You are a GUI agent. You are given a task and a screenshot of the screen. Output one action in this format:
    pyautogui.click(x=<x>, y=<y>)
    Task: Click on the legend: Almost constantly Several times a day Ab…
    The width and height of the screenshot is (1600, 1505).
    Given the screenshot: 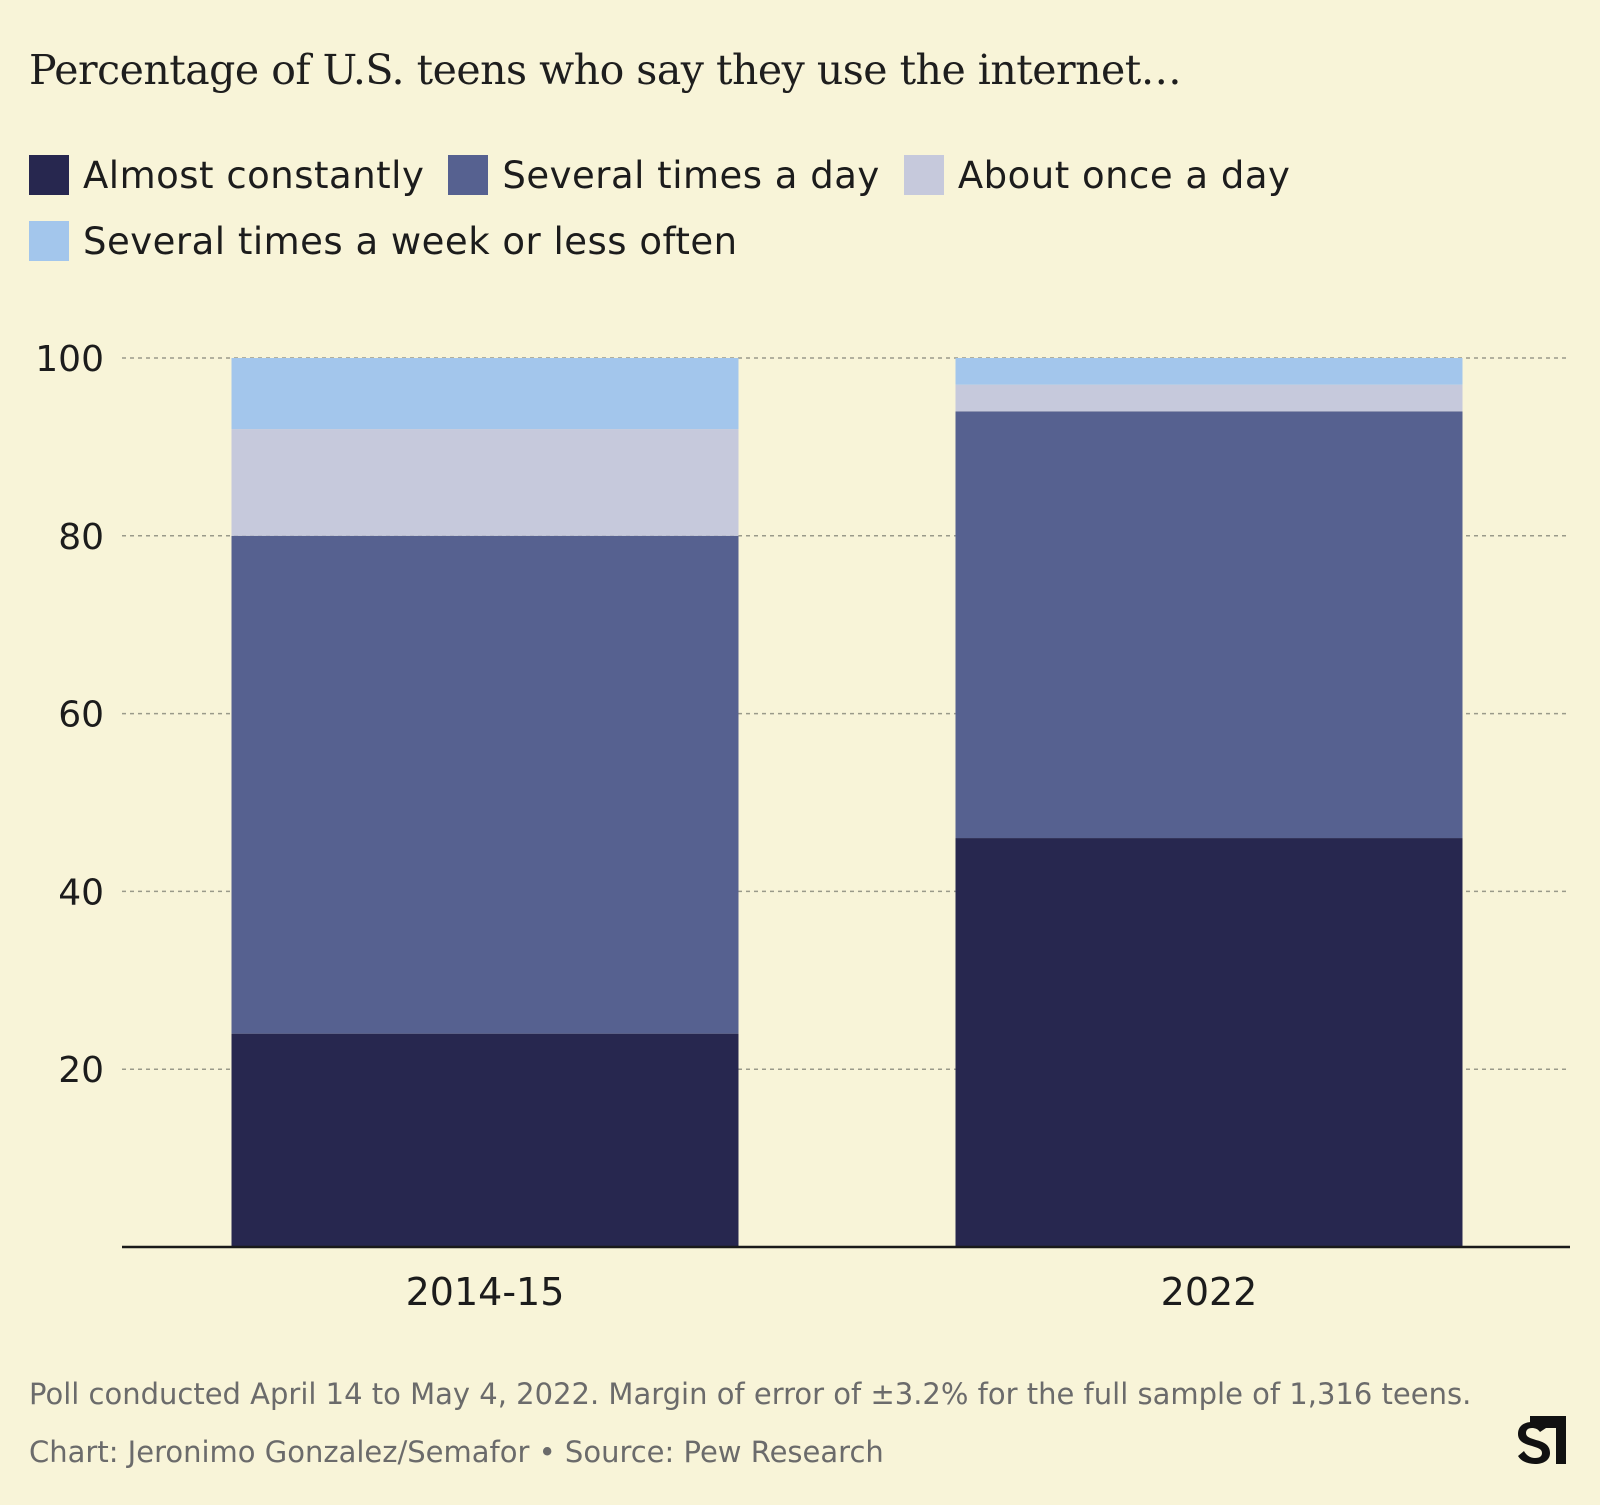 What is the action you would take?
    pyautogui.click(x=799, y=208)
    